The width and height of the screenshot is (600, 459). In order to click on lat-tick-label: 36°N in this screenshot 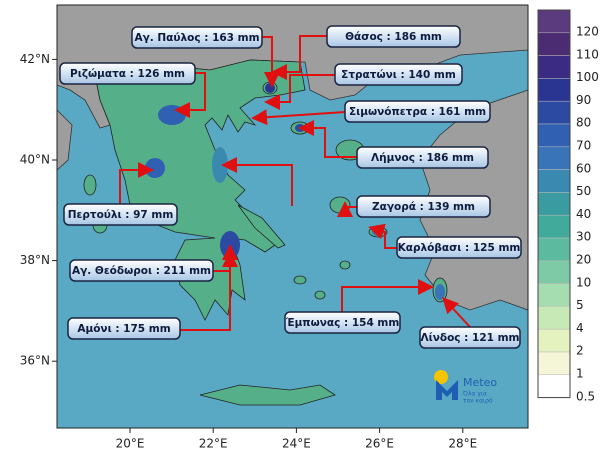, I will do `click(35, 361)`.